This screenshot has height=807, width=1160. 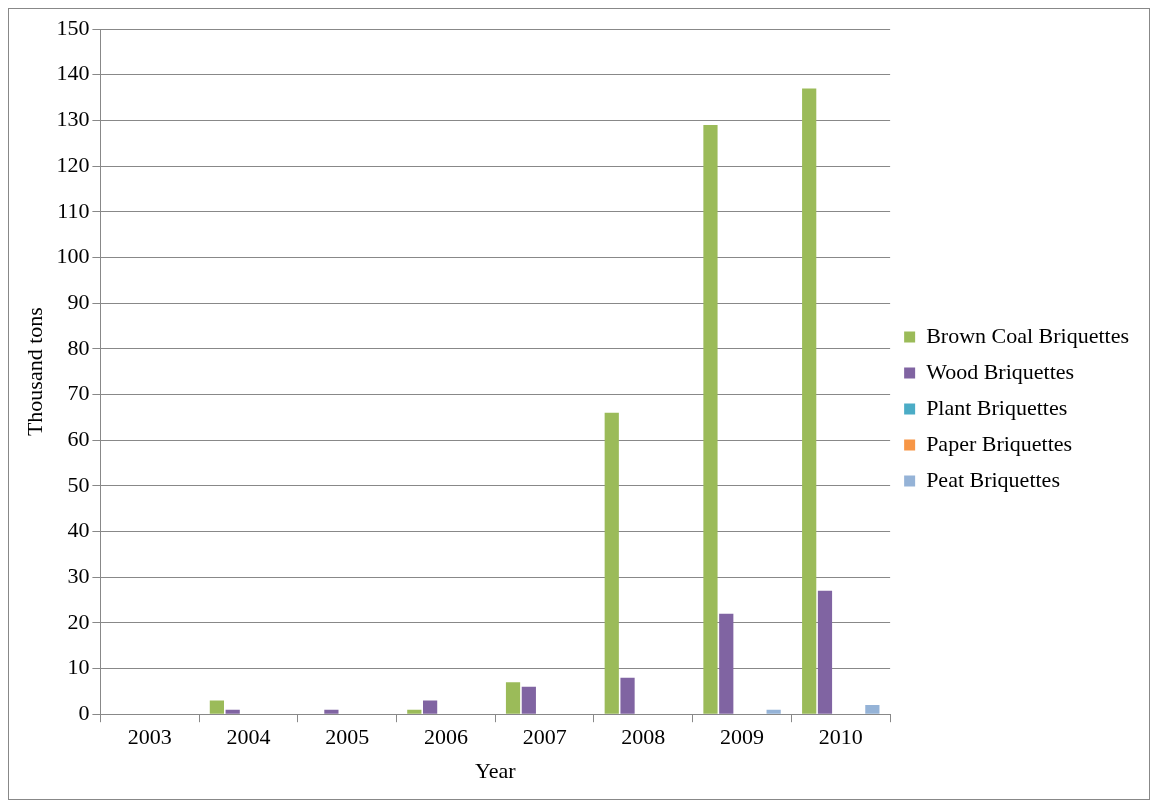 I want to click on legend-label: Wood Briquettes, so click(x=1000, y=371).